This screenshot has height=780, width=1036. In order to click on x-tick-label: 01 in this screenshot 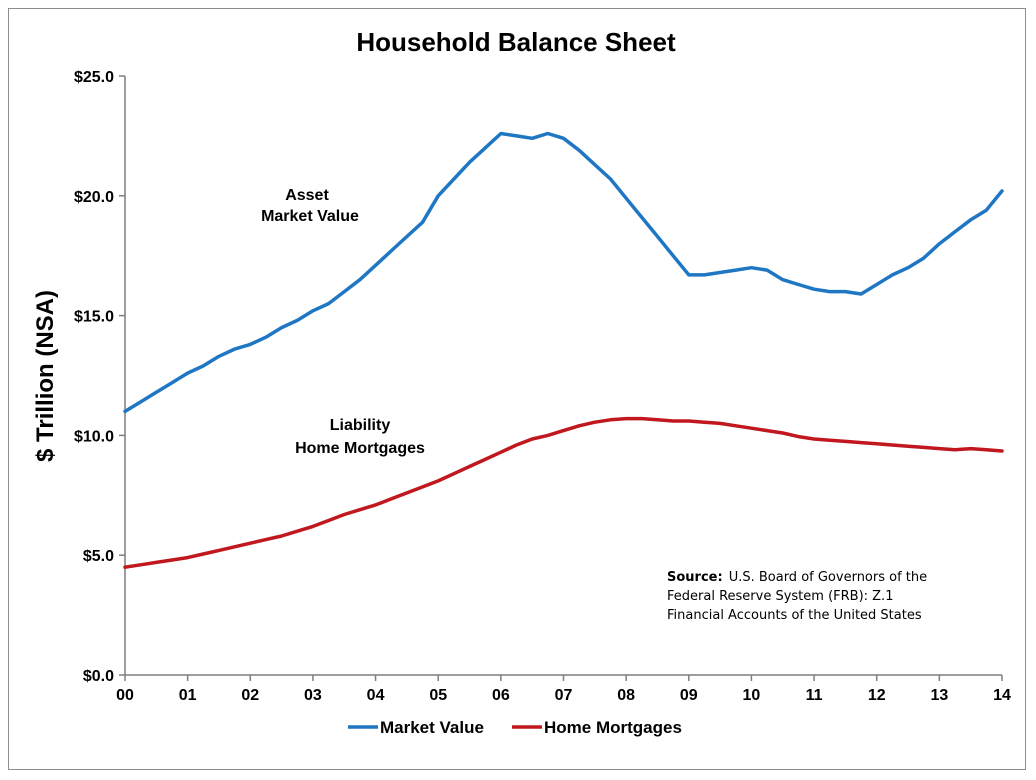, I will do `click(188, 695)`.